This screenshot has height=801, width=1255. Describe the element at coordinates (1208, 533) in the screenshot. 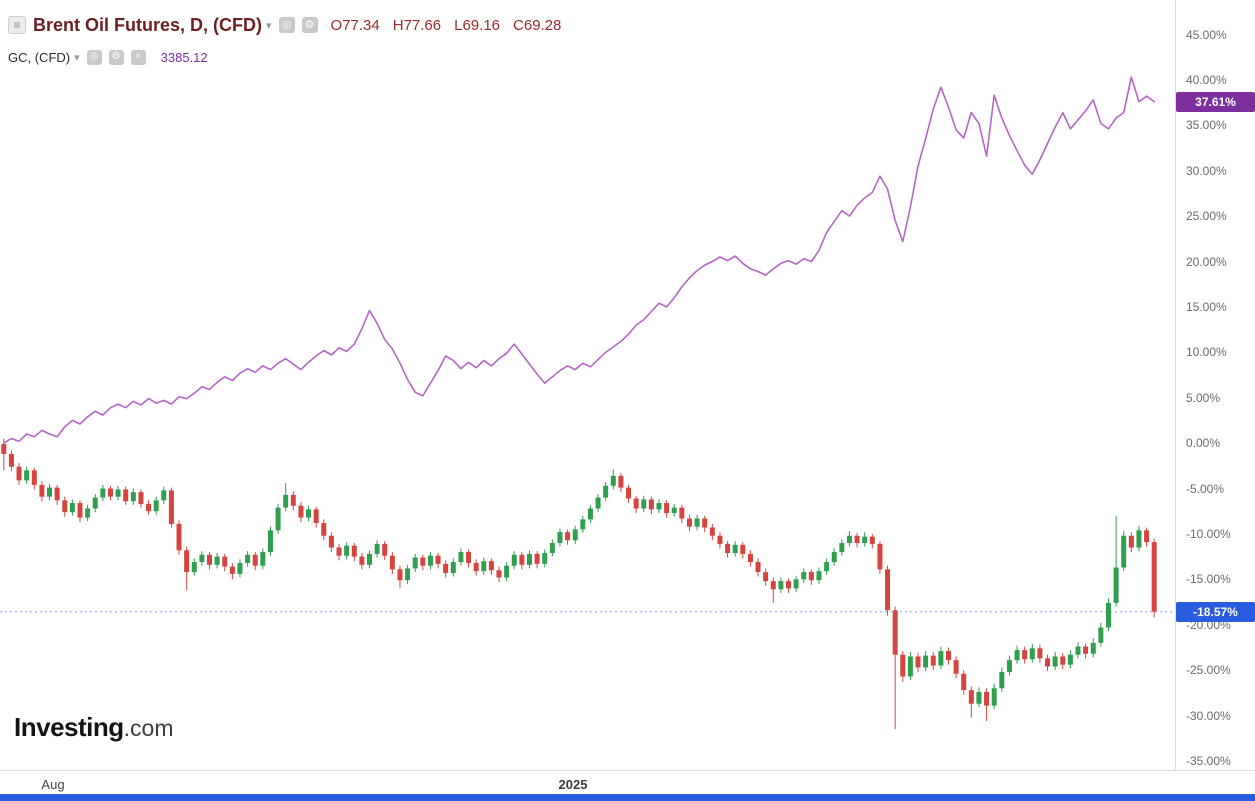

I see `y-axis-label: -10.00%` at that location.